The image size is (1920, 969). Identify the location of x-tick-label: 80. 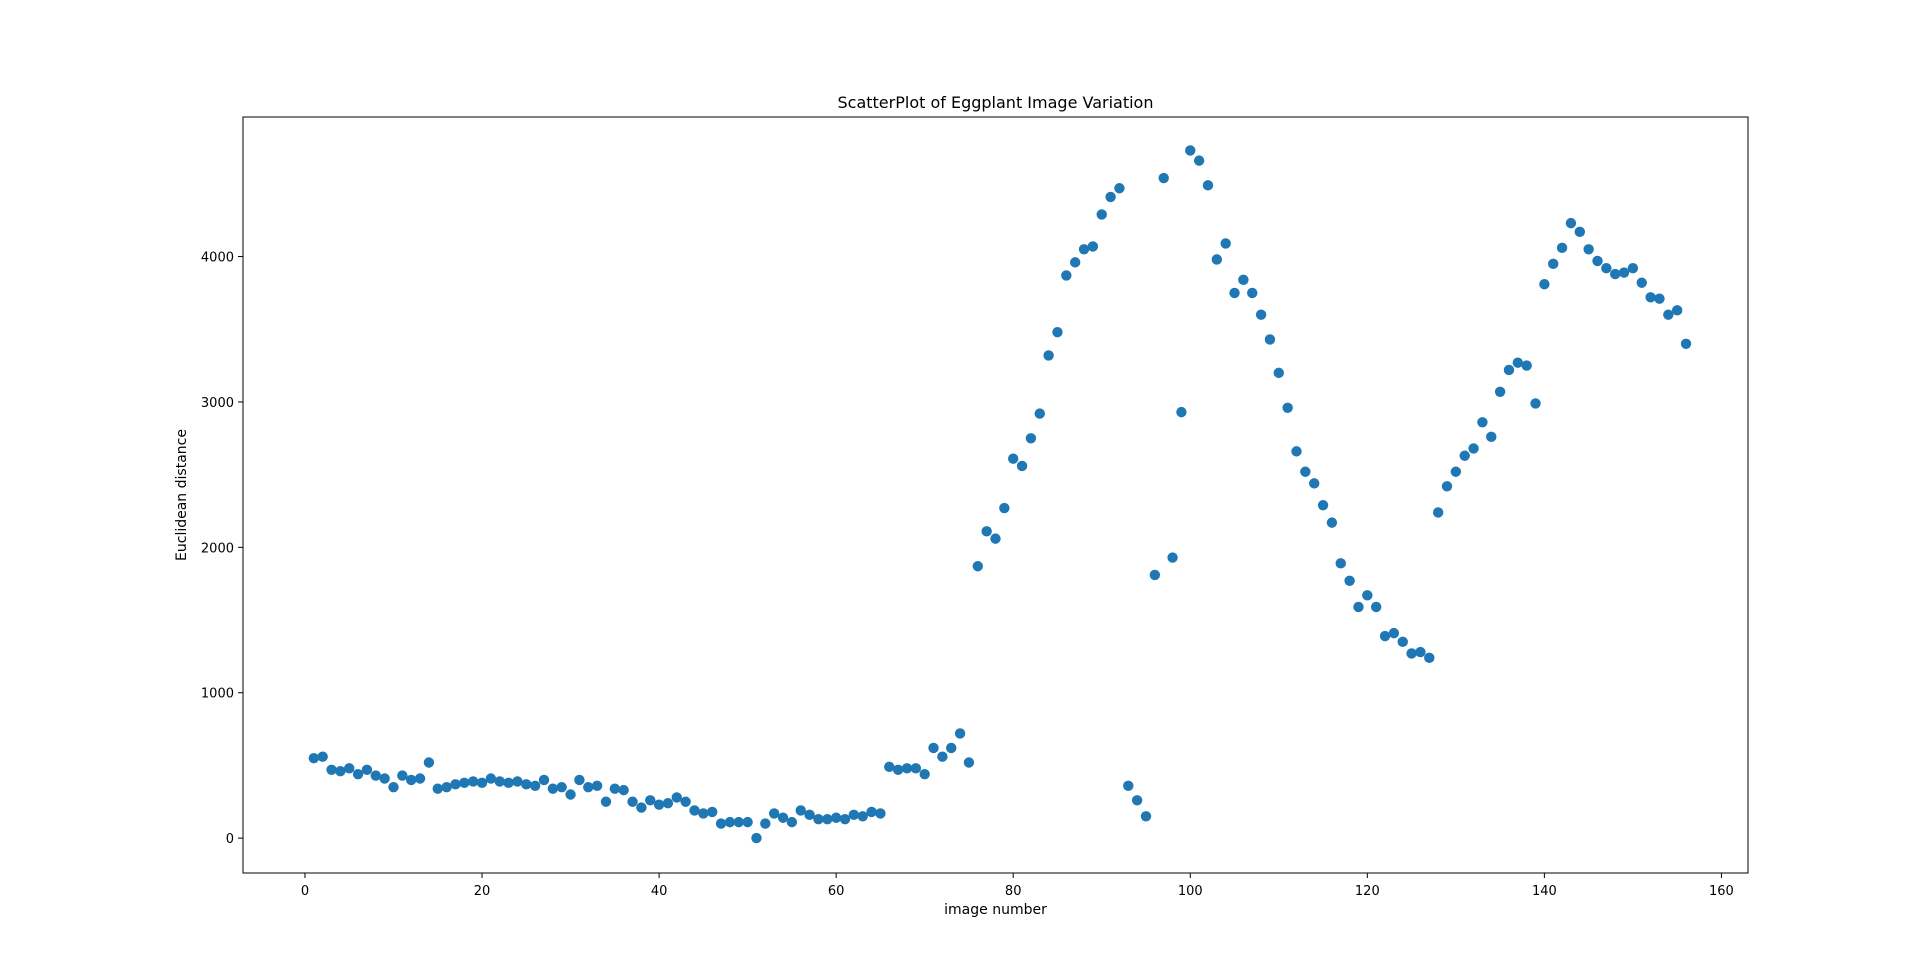
(1013, 891).